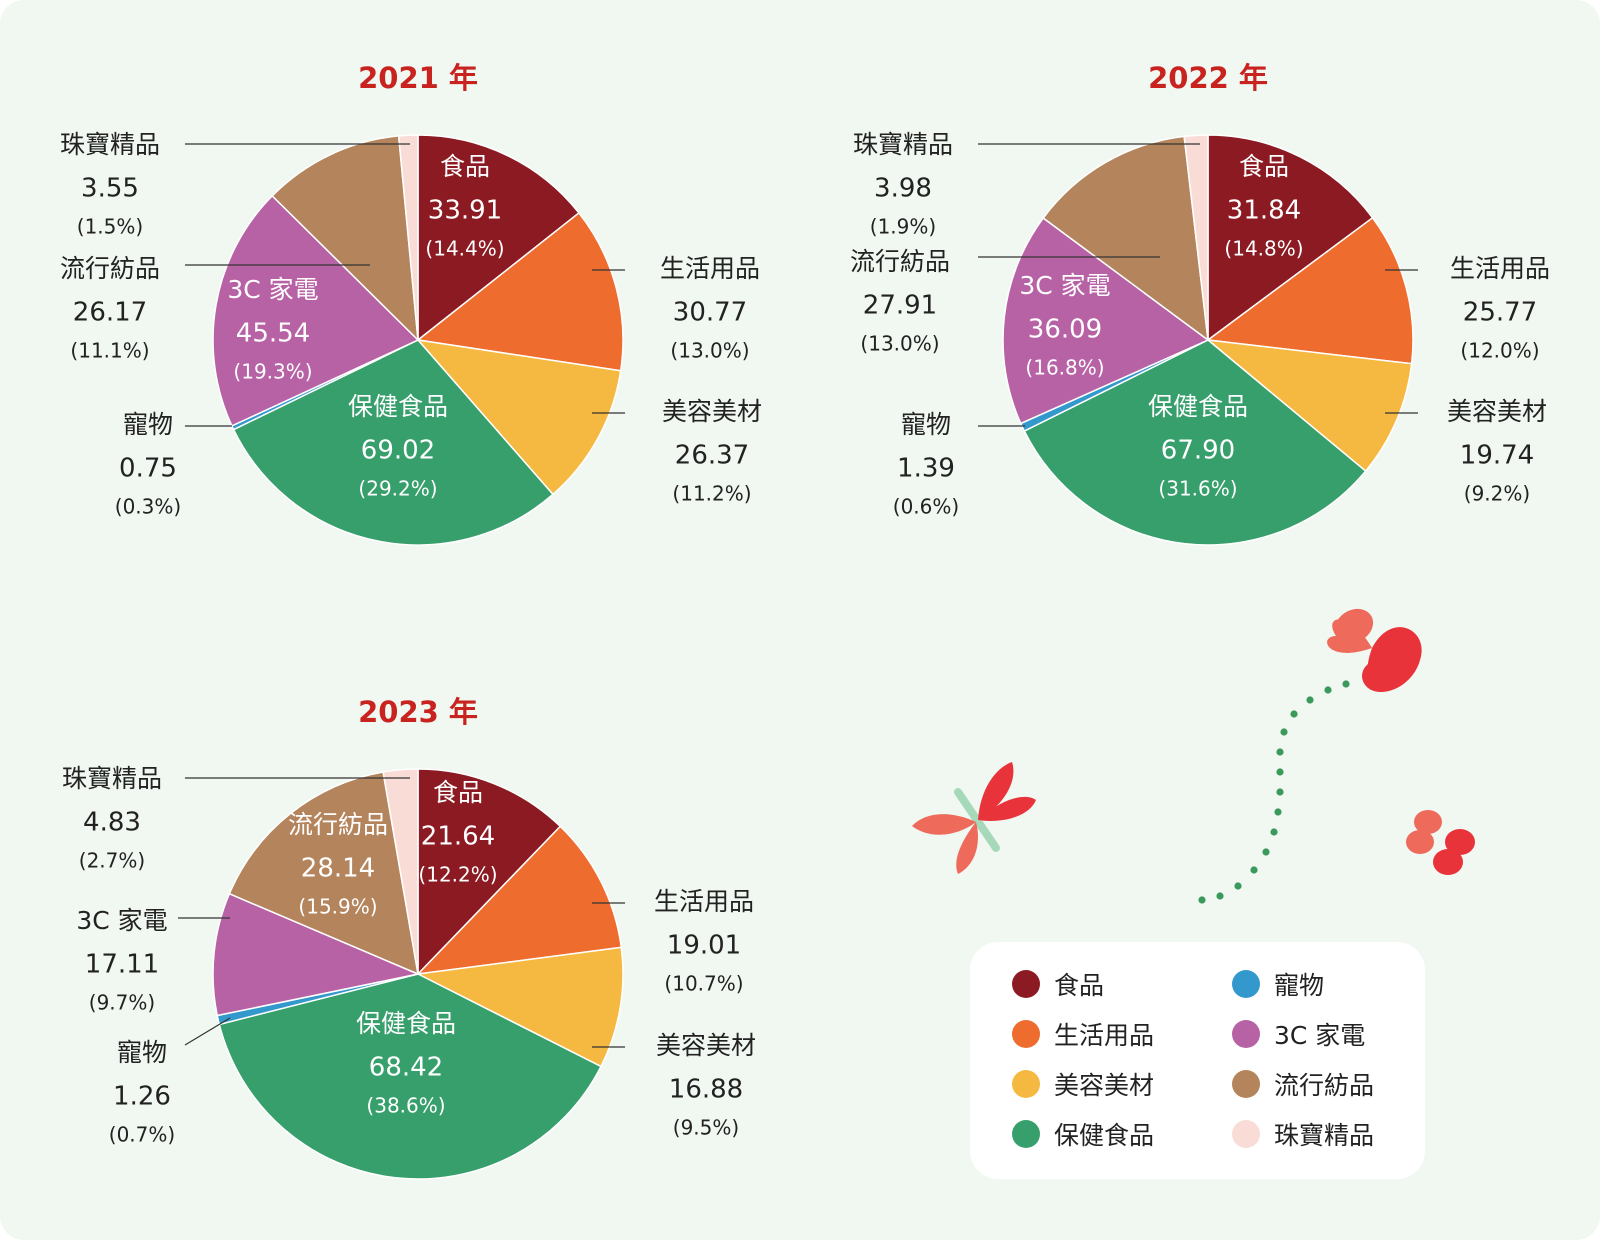 The height and width of the screenshot is (1240, 1600). Describe the element at coordinates (703, 984) in the screenshot. I see `slice-percent-label: (10.7%)` at that location.